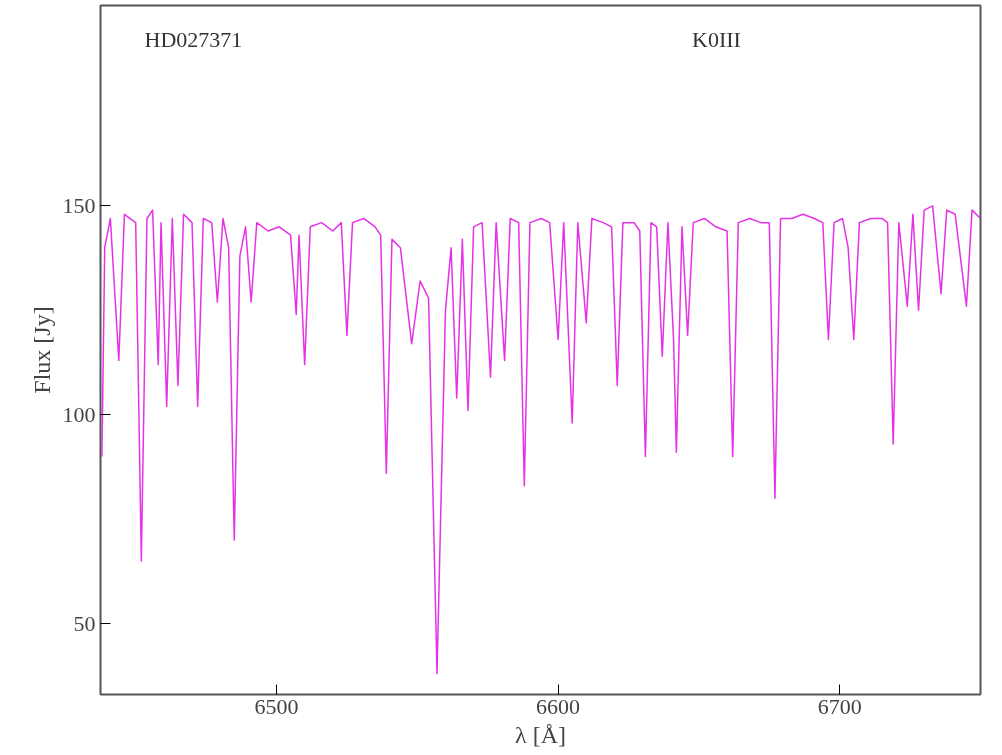 The width and height of the screenshot is (1002, 755). I want to click on annotation: K0III, so click(716, 40).